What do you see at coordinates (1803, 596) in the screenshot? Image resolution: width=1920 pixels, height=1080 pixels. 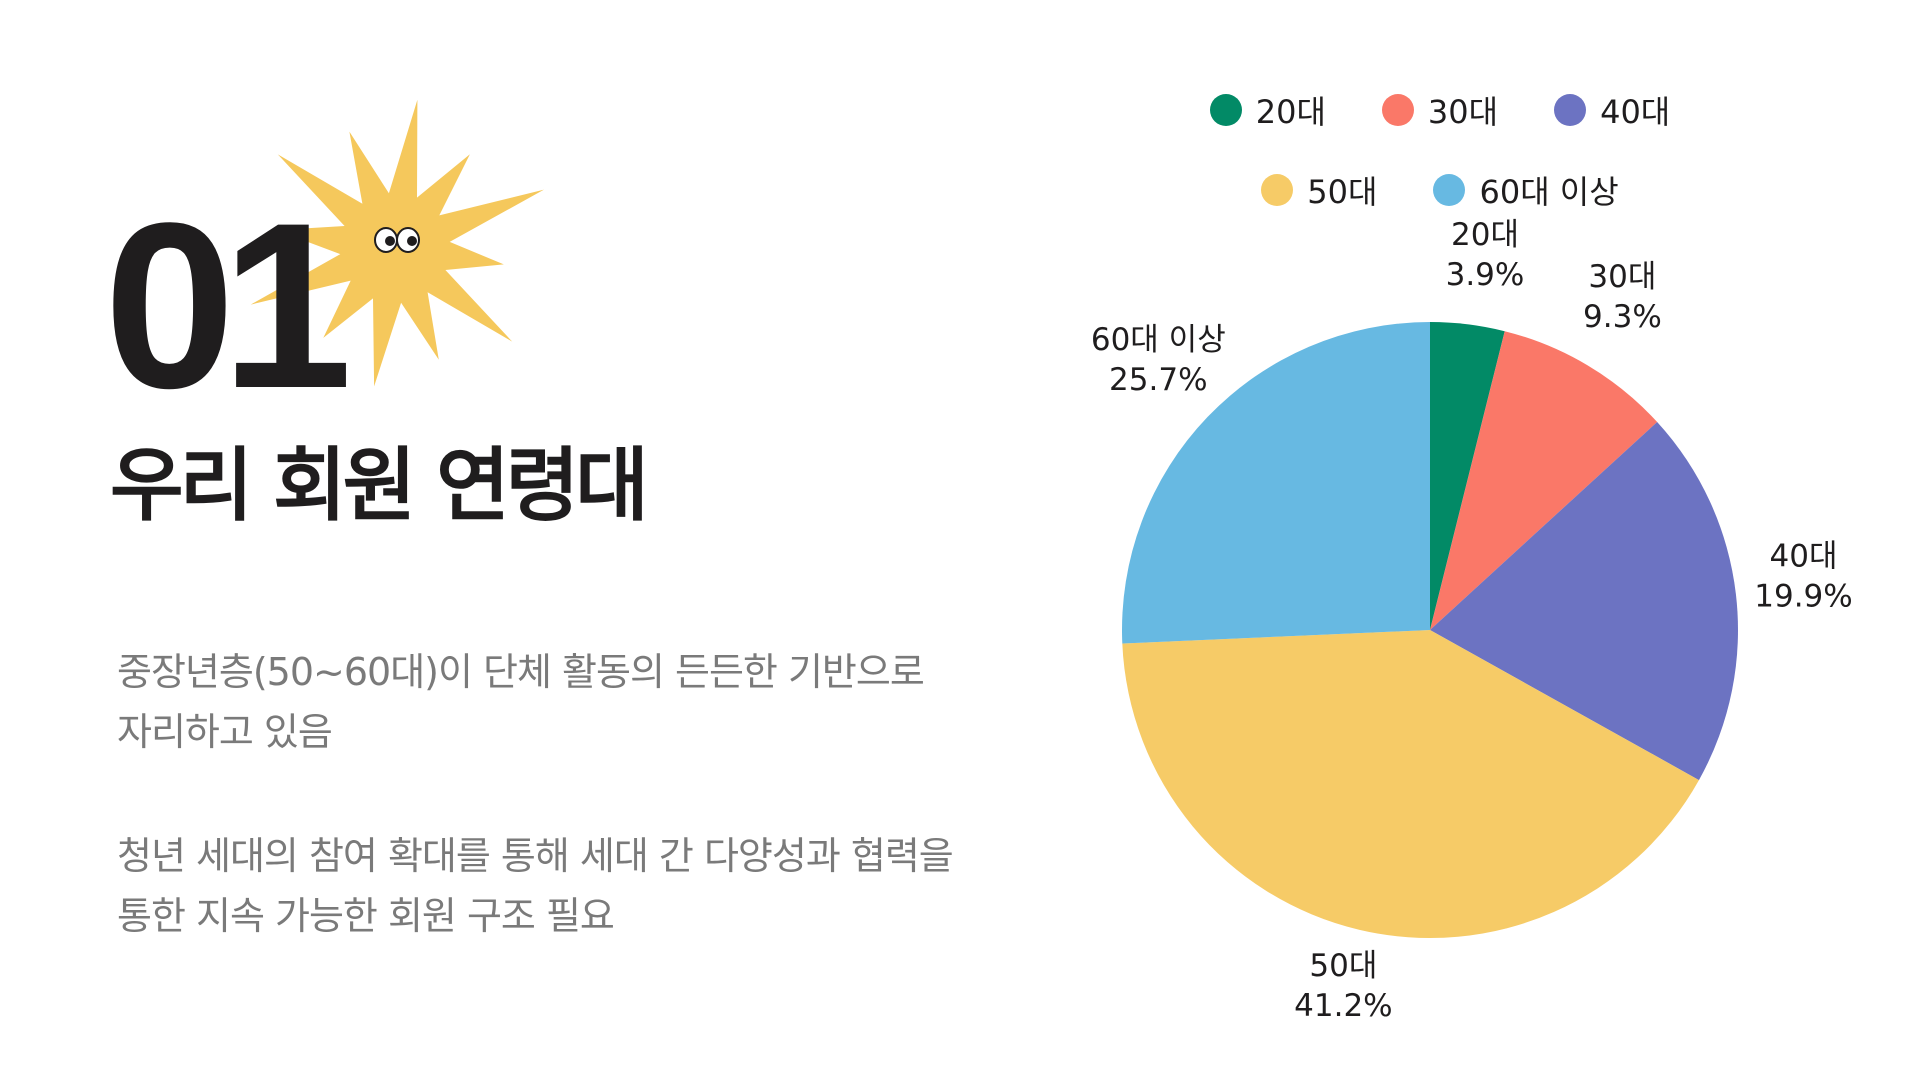 I see `slice-value-label: 19.9%` at bounding box center [1803, 596].